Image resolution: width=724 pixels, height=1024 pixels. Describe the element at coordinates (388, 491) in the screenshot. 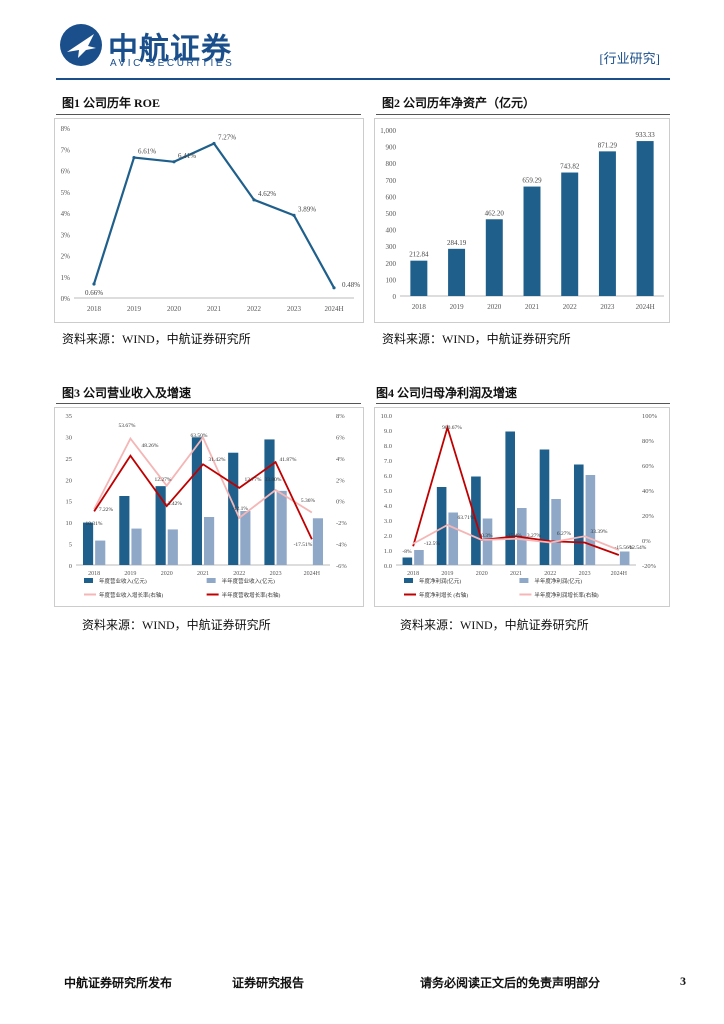

I see `y-left-tick-label: 5.0` at that location.